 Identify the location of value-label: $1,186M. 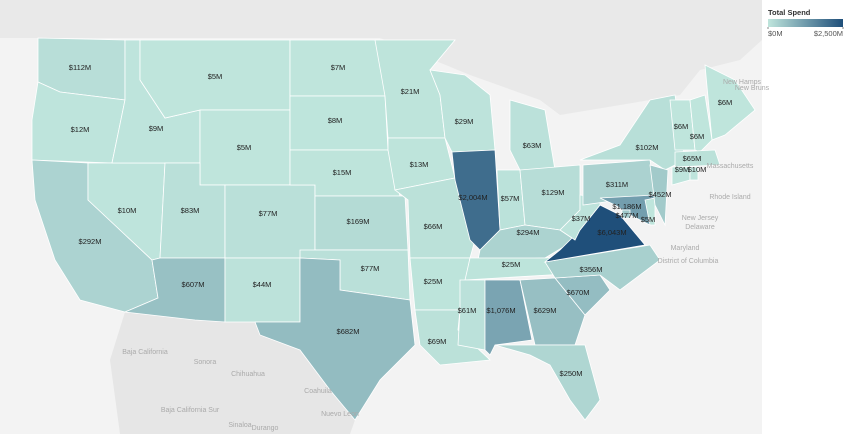
(626, 206).